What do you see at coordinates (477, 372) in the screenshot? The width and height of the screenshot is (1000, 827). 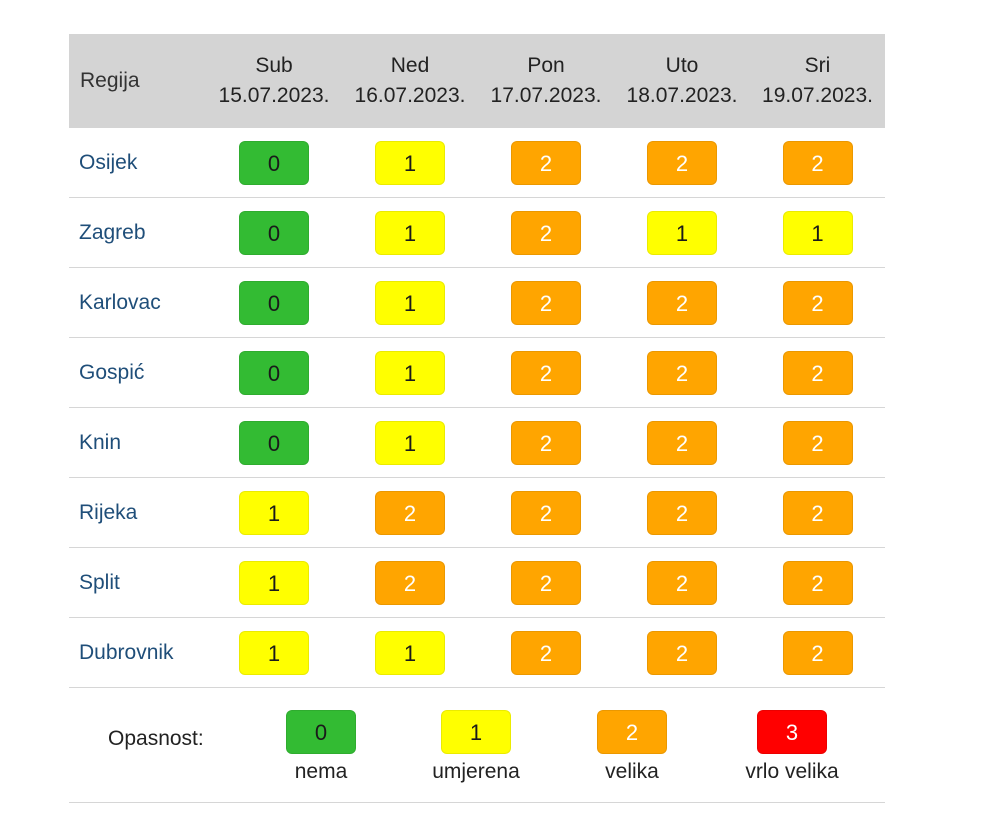 I see `table-row: Gospić 0 1 2 2 2` at bounding box center [477, 372].